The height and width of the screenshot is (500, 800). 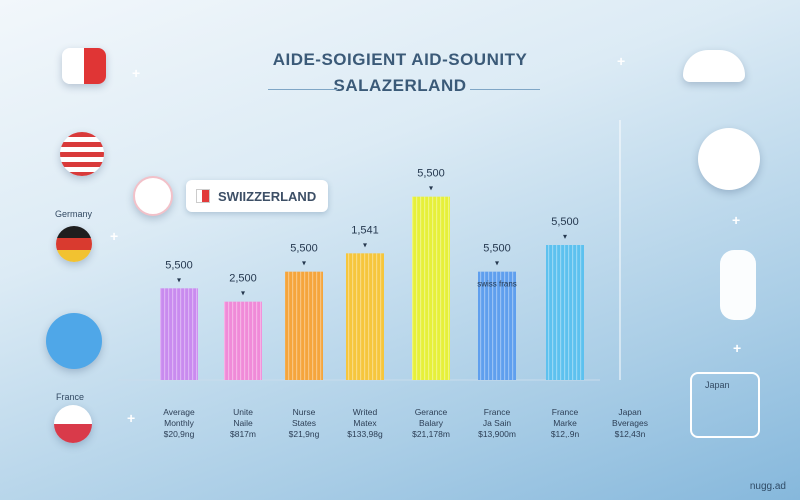 I want to click on value-label: 2,500, so click(x=243, y=279).